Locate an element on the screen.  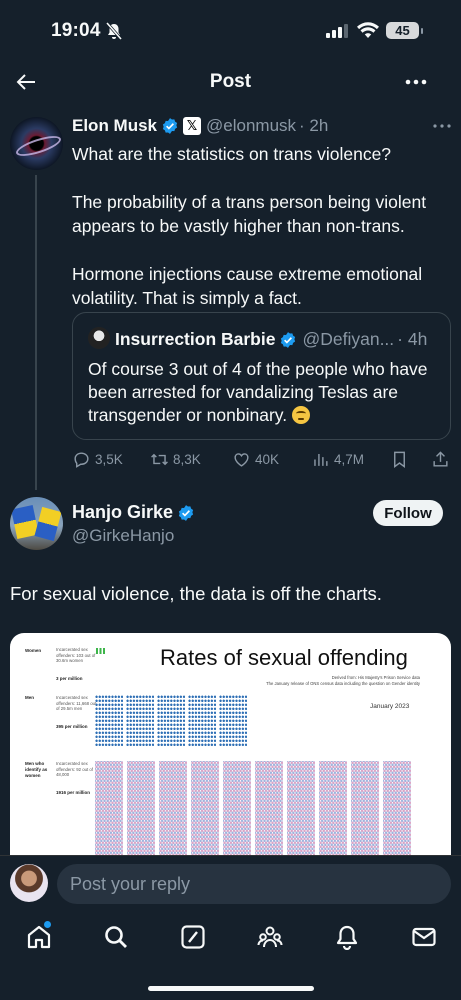
x-affiliation-icon: 𝕏 is located at coordinates (192, 126).